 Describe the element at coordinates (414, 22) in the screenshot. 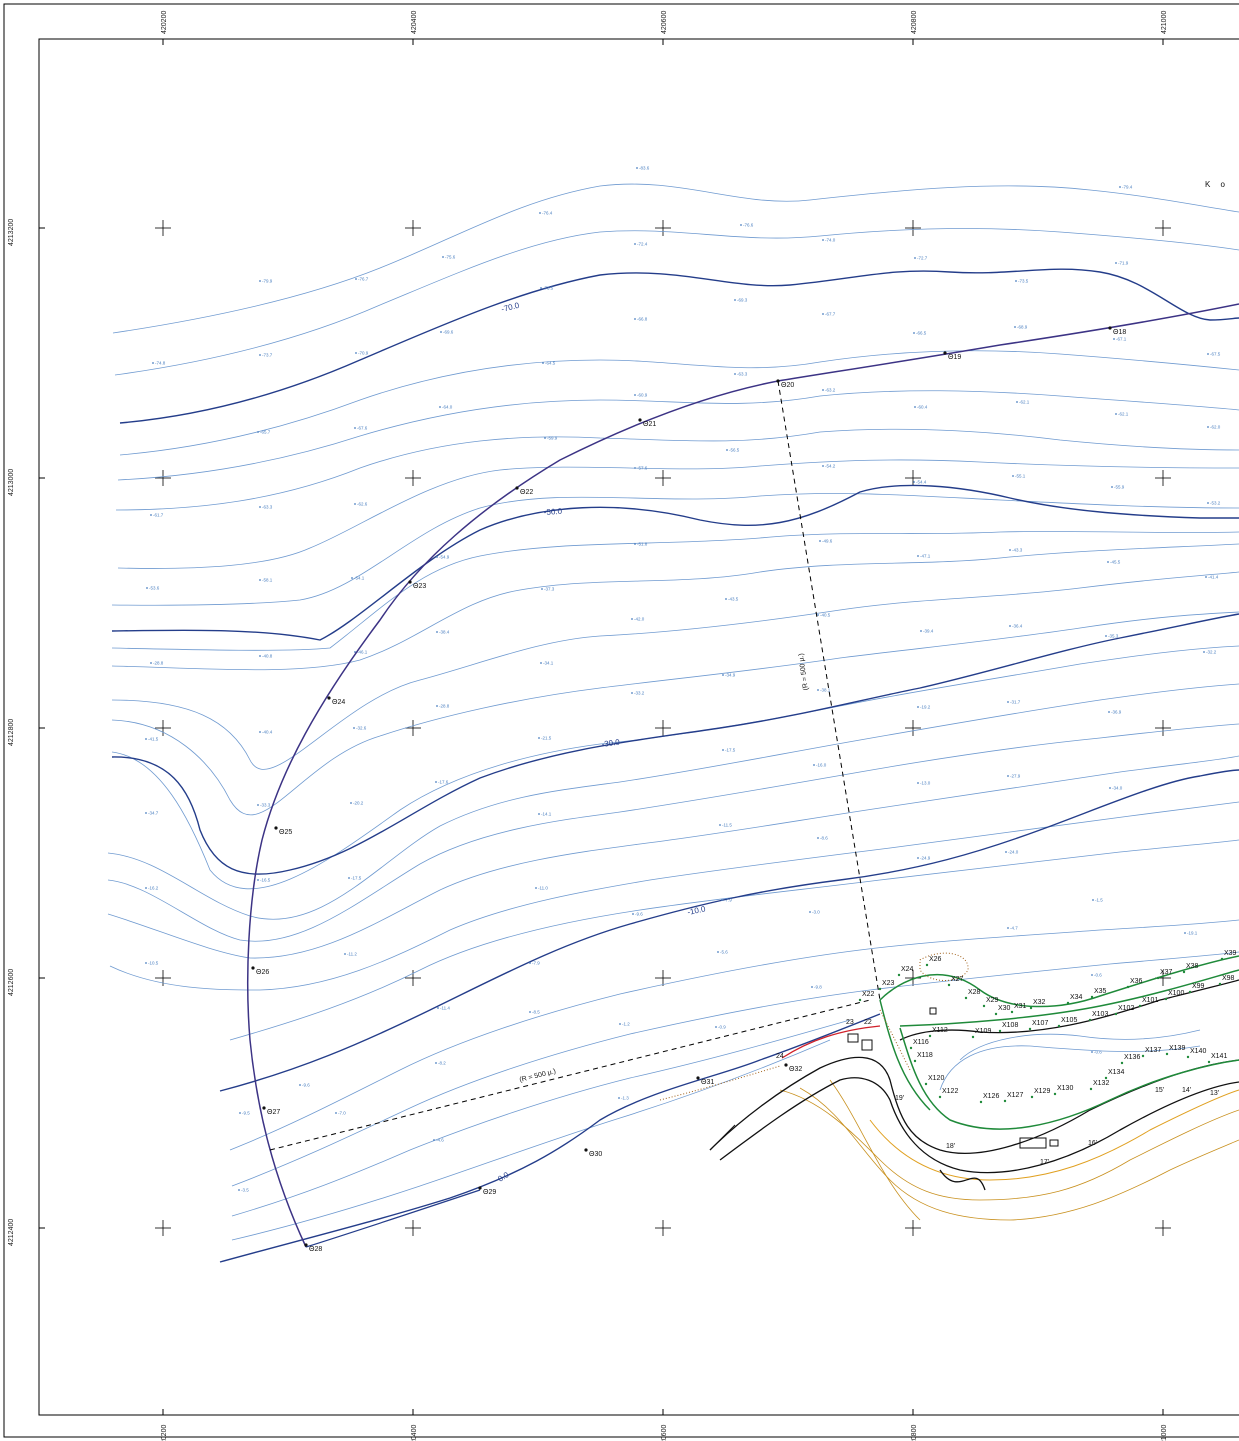

I see `grid-x-label: 420400` at that location.